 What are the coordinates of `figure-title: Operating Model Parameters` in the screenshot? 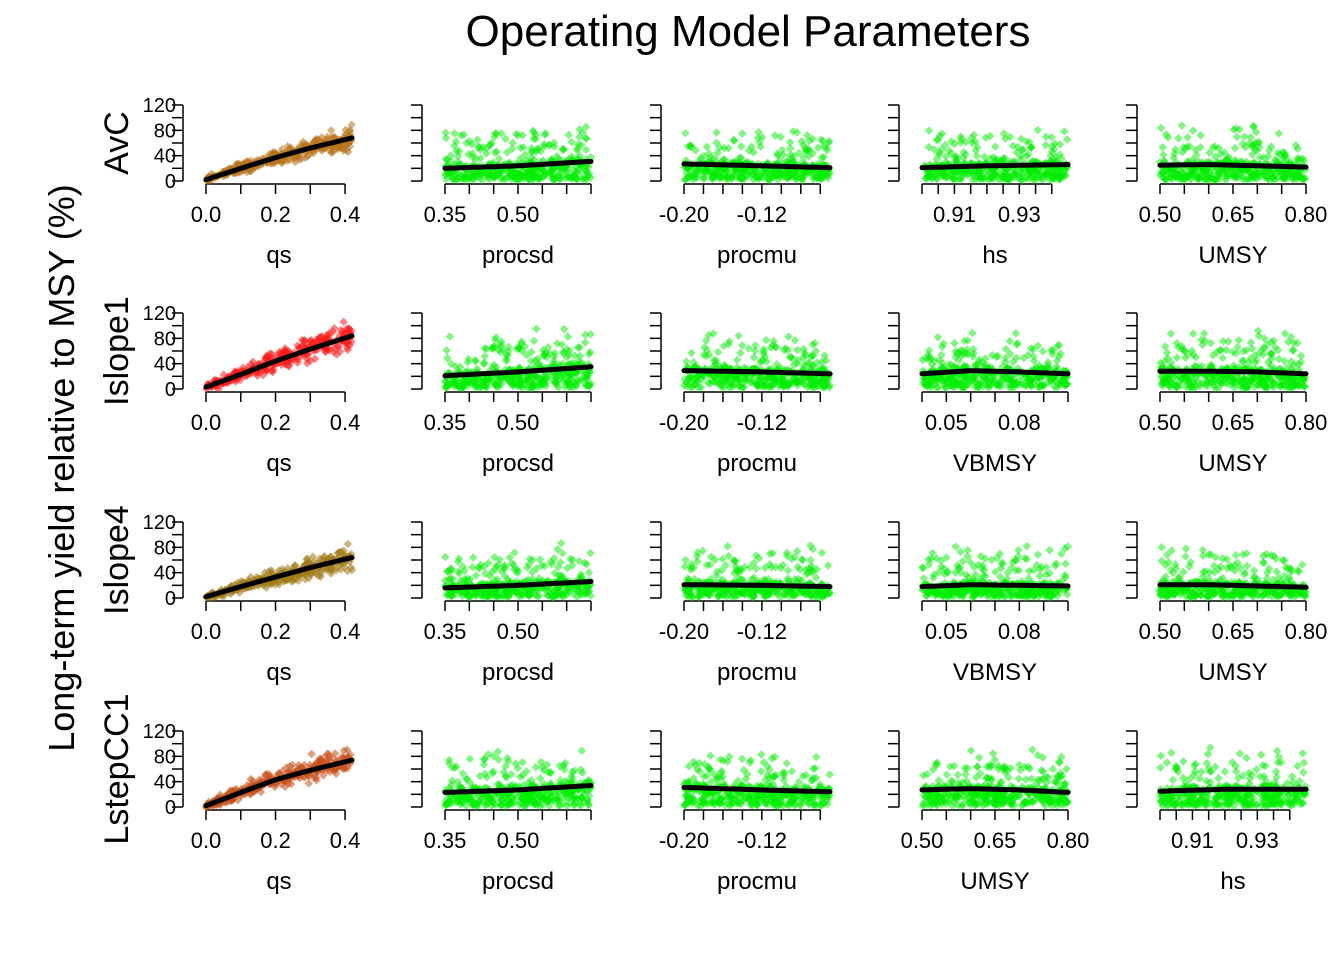 It's located at (748, 31).